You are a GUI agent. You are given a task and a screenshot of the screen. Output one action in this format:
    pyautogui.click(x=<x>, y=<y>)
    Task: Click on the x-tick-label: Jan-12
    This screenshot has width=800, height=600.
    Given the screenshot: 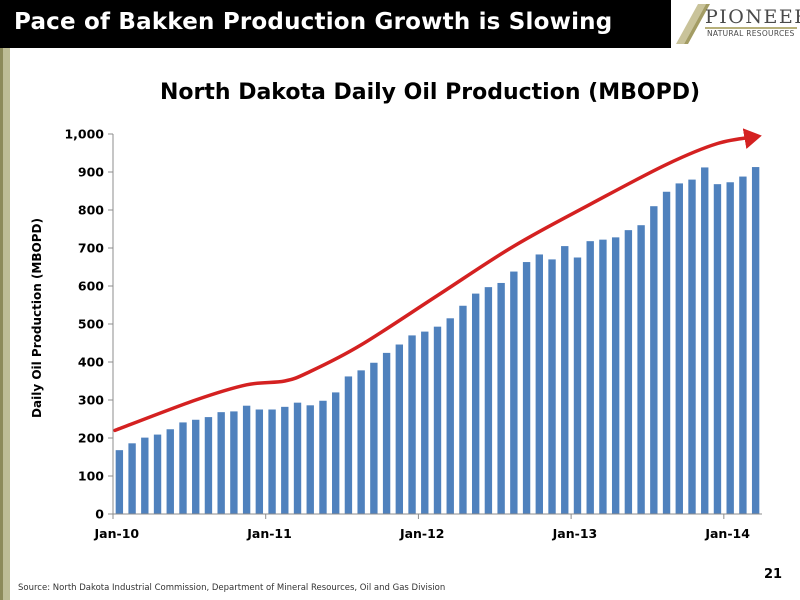 What is the action you would take?
    pyautogui.click(x=422, y=533)
    